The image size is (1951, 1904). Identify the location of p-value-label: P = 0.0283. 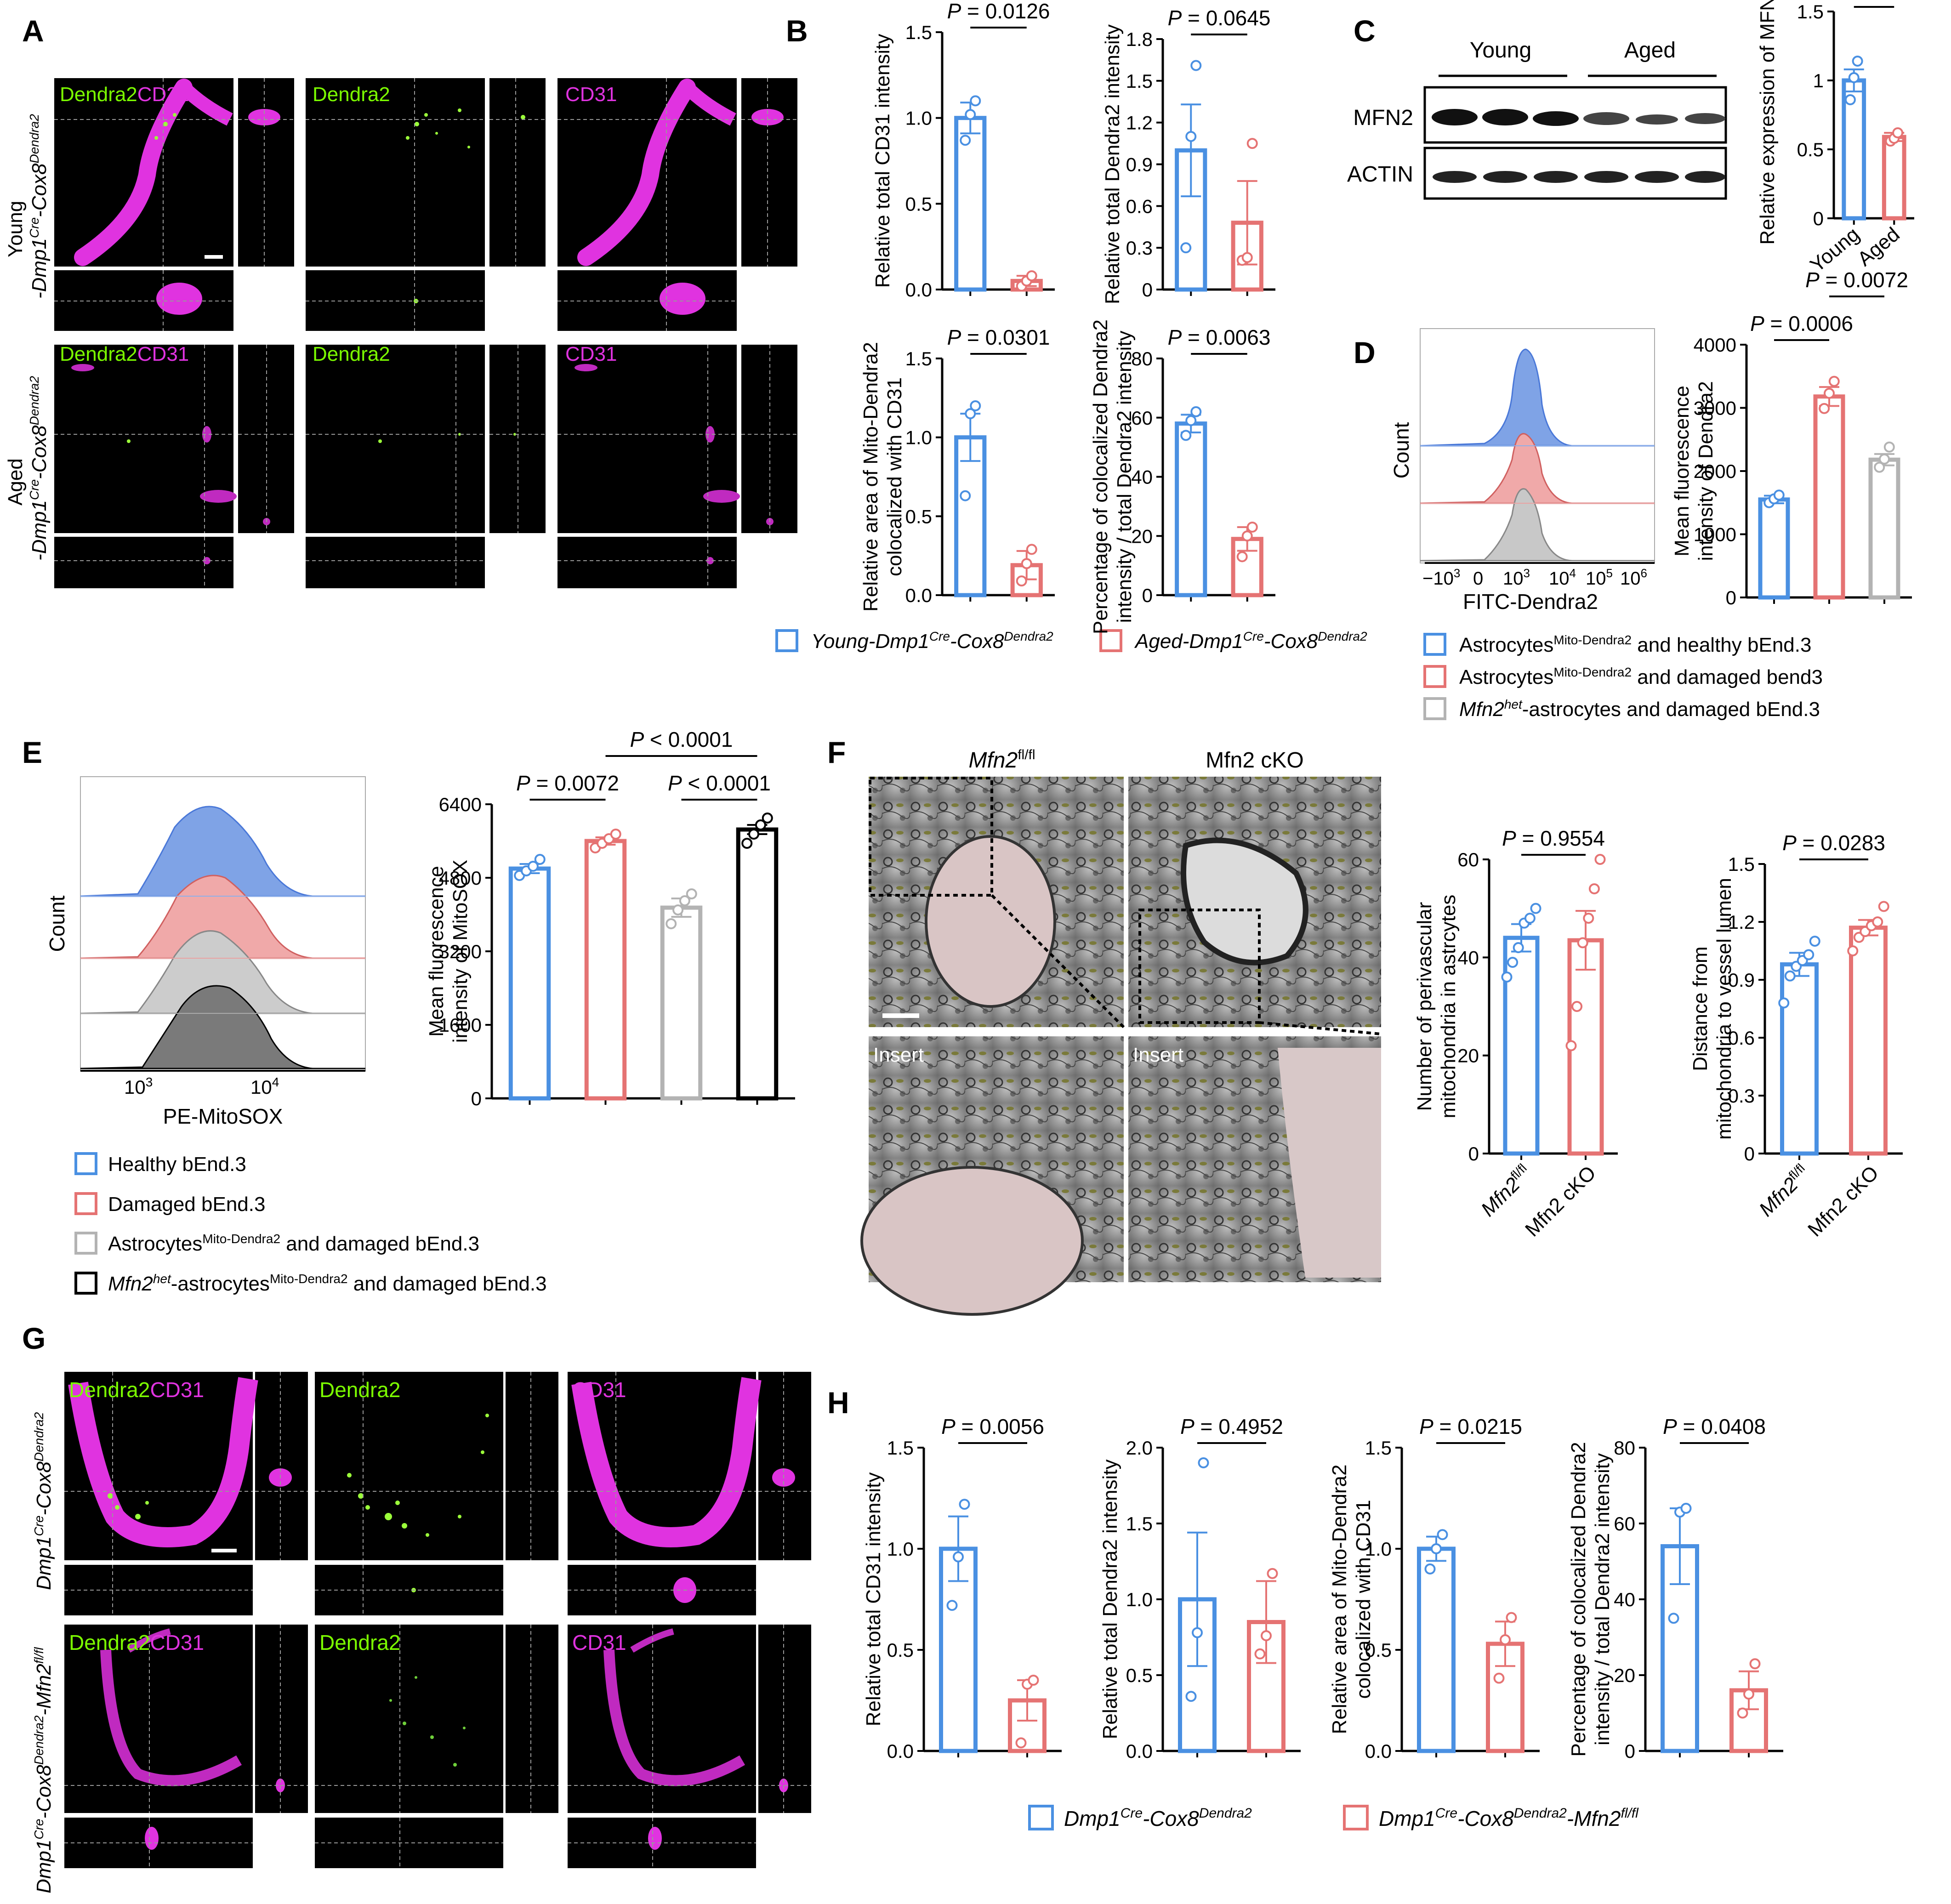
(1833, 843).